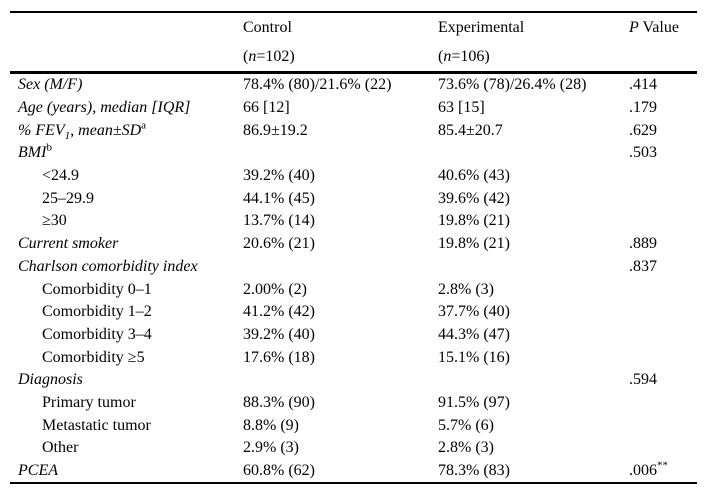  I want to click on row-label: Comorbidity 0–1, so click(126, 290).